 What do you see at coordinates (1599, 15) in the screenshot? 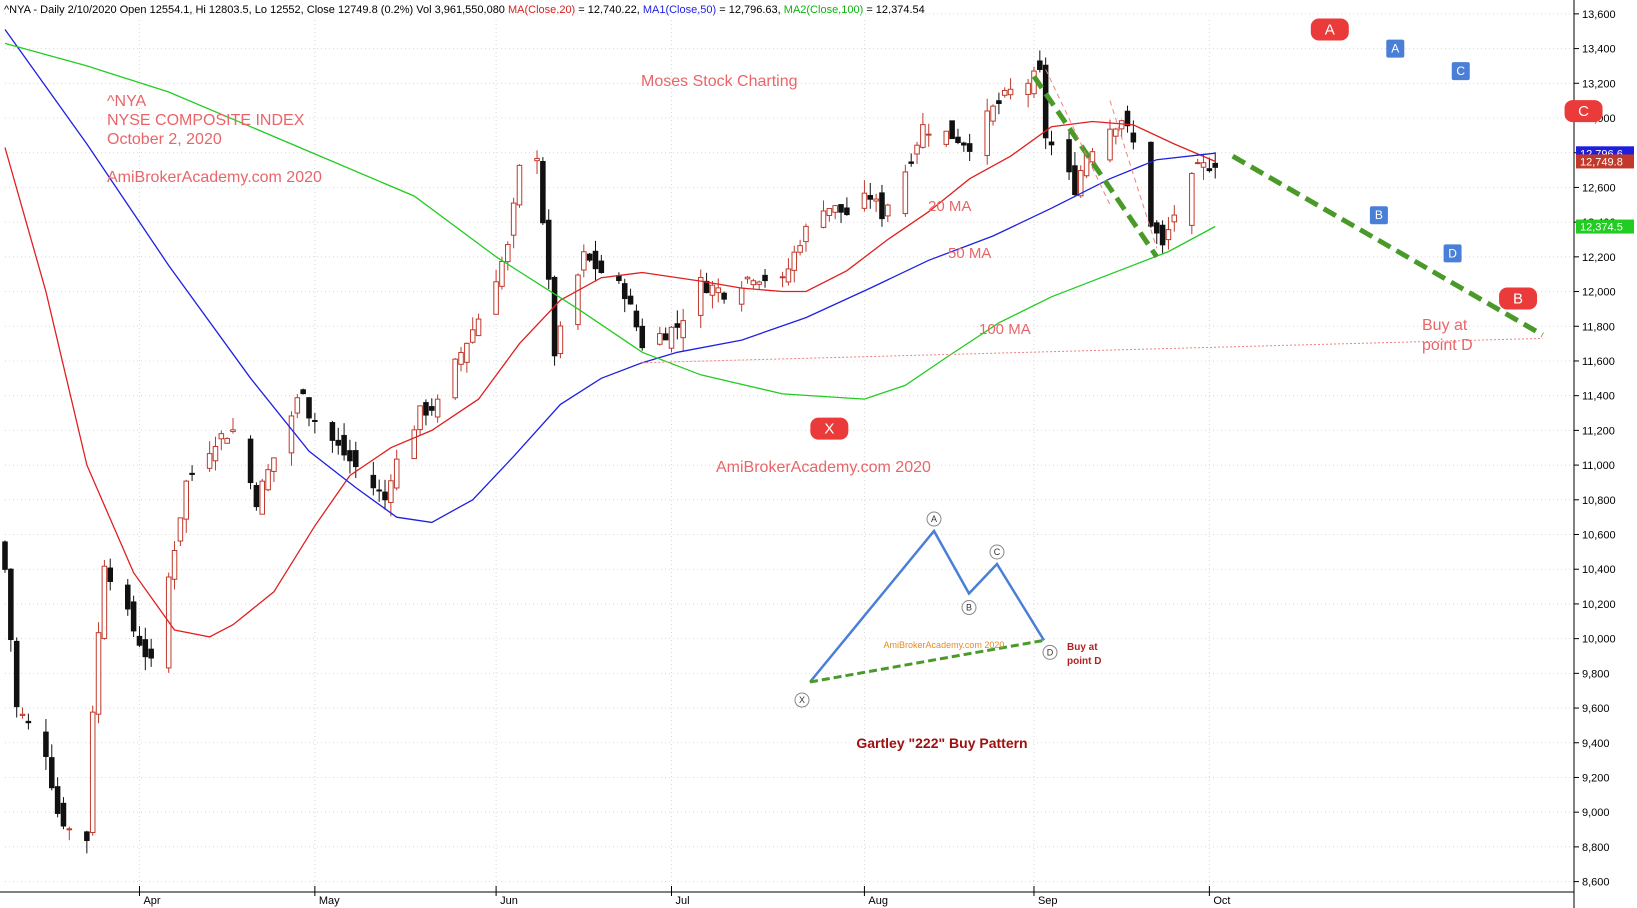
I see `y-tick-label: 13,600` at bounding box center [1599, 15].